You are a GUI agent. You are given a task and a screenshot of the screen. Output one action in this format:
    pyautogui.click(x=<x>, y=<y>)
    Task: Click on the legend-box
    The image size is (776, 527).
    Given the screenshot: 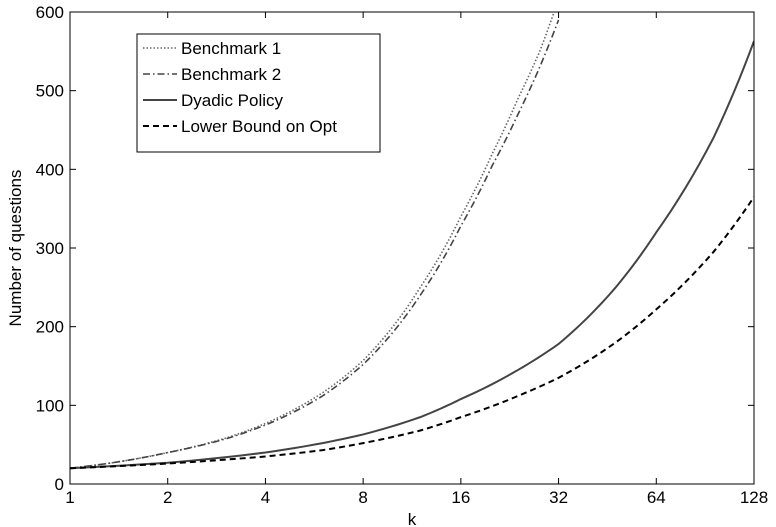 What is the action you would take?
    pyautogui.click(x=258, y=93)
    